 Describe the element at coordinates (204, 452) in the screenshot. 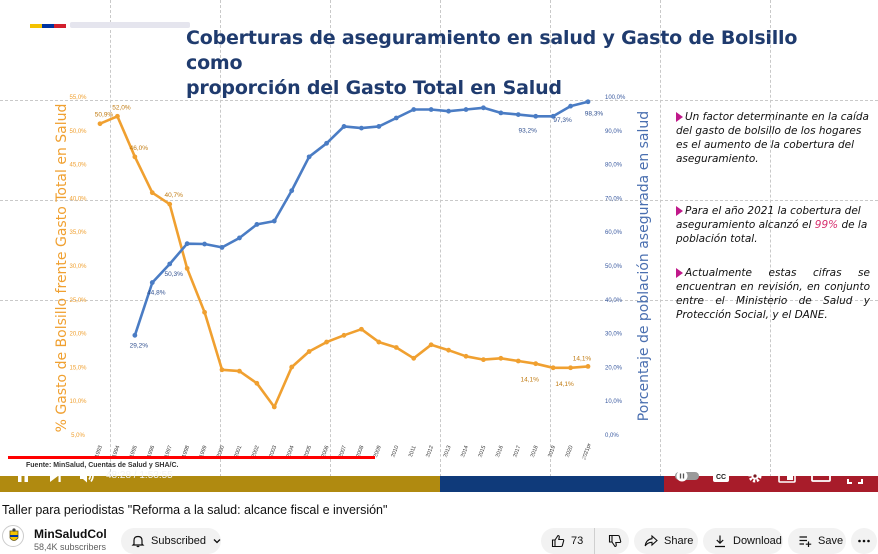

I see `x-axis-tick-label: 1999` at that location.